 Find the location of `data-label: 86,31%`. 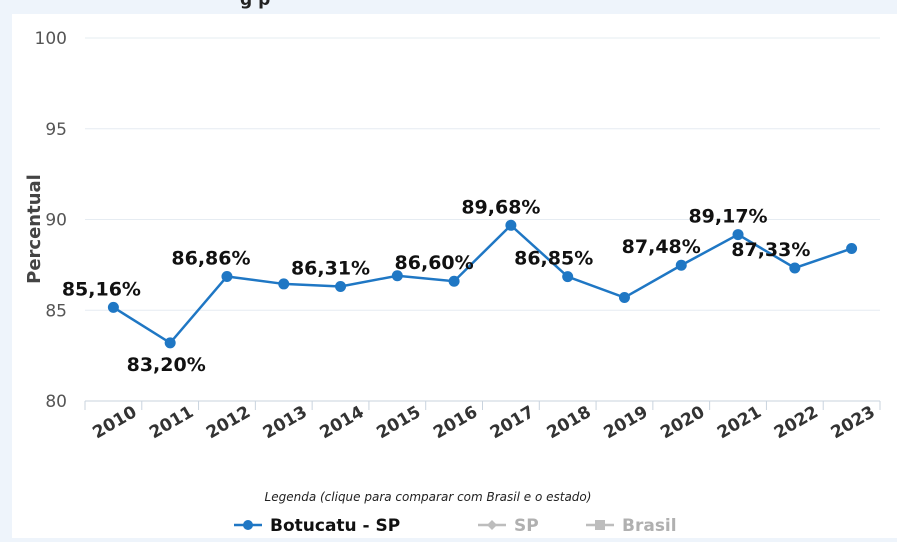

data-label: 86,31% is located at coordinates (330, 268).